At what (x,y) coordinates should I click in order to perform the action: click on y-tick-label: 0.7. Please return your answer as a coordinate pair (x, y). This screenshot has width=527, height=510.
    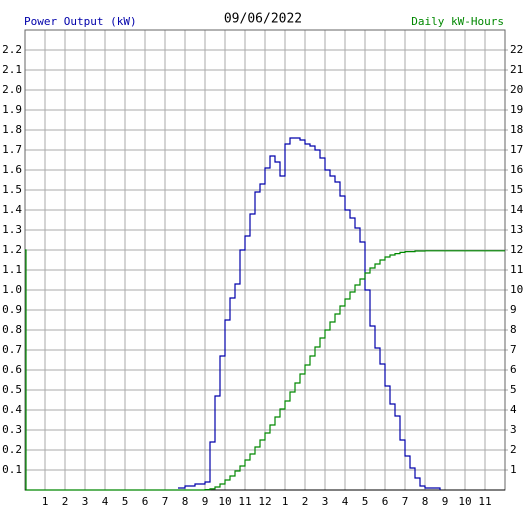
    Looking at the image, I should click on (12, 349).